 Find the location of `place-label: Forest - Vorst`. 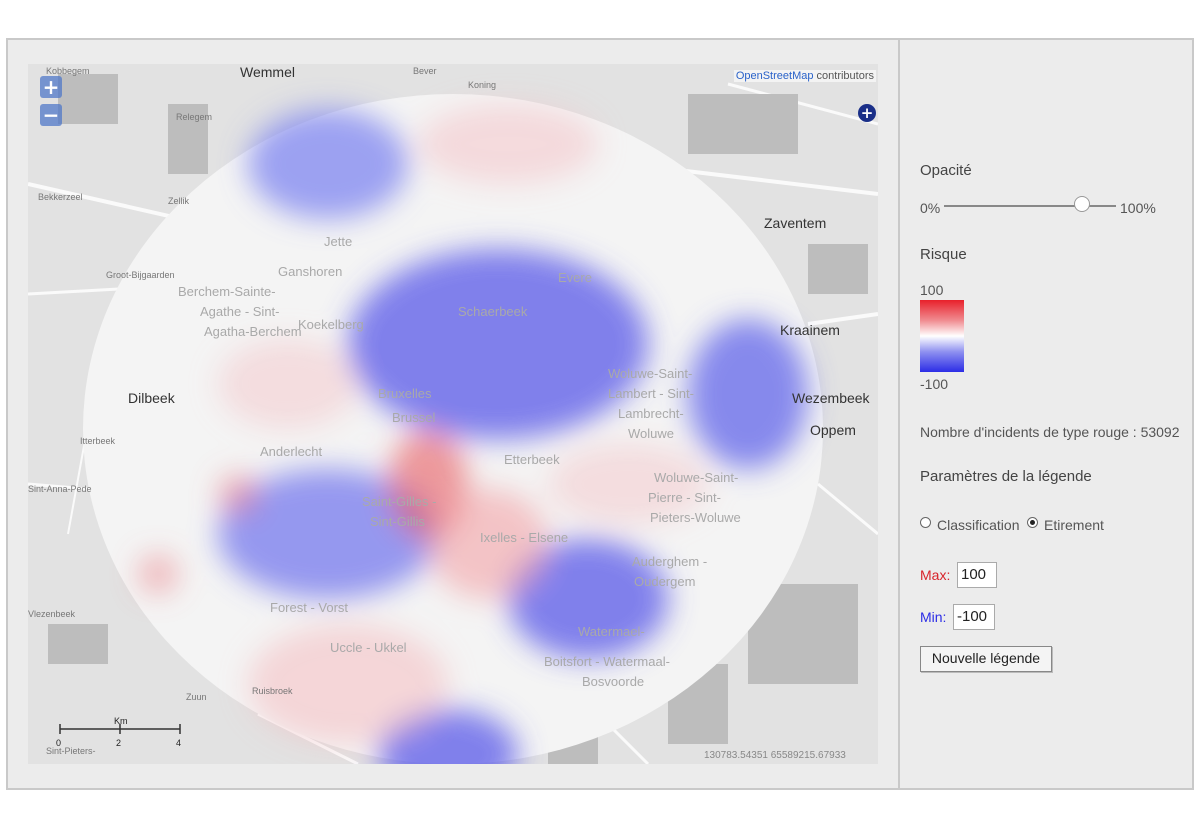

place-label: Forest - Vorst is located at coordinates (309, 607).